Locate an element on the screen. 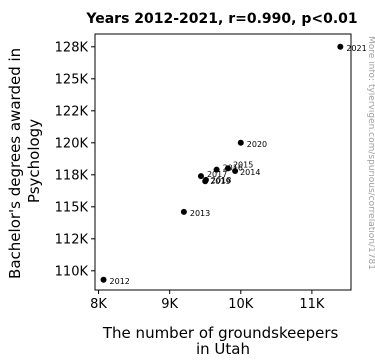 This screenshot has height=362, width=375. point-label-2012: 2012 is located at coordinates (120, 281).